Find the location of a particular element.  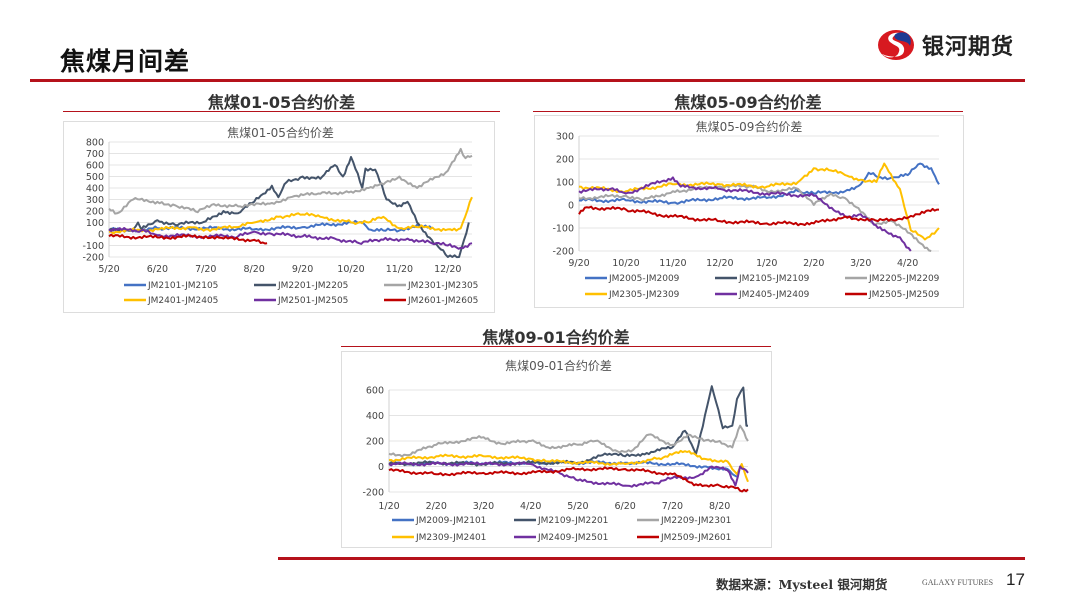

page-title: 焦煤月间差 is located at coordinates (125, 61).